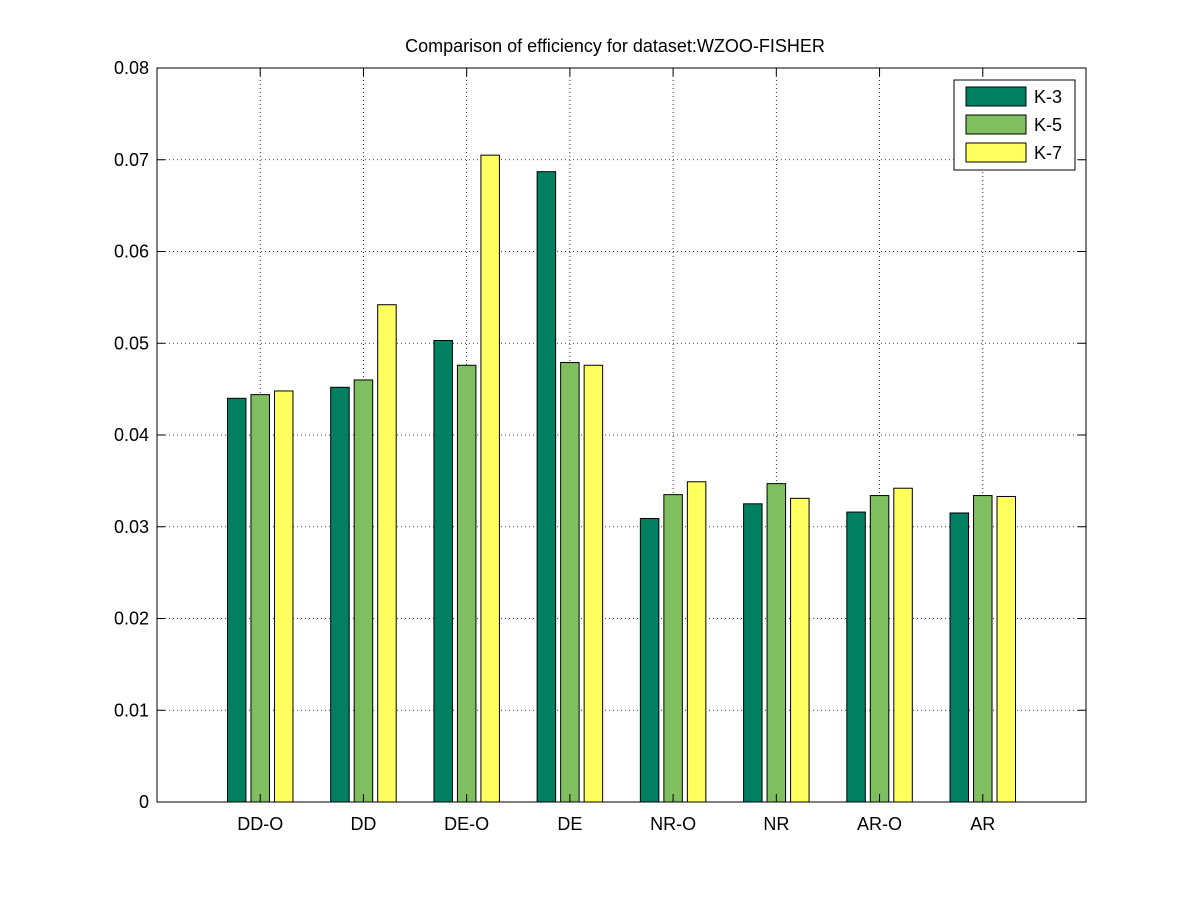  I want to click on legend-label: K-7, so click(1048, 153).